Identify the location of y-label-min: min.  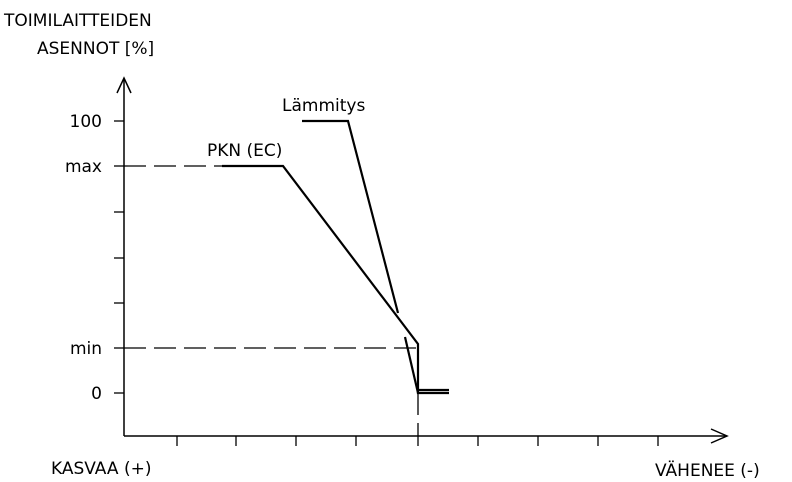
(86, 349).